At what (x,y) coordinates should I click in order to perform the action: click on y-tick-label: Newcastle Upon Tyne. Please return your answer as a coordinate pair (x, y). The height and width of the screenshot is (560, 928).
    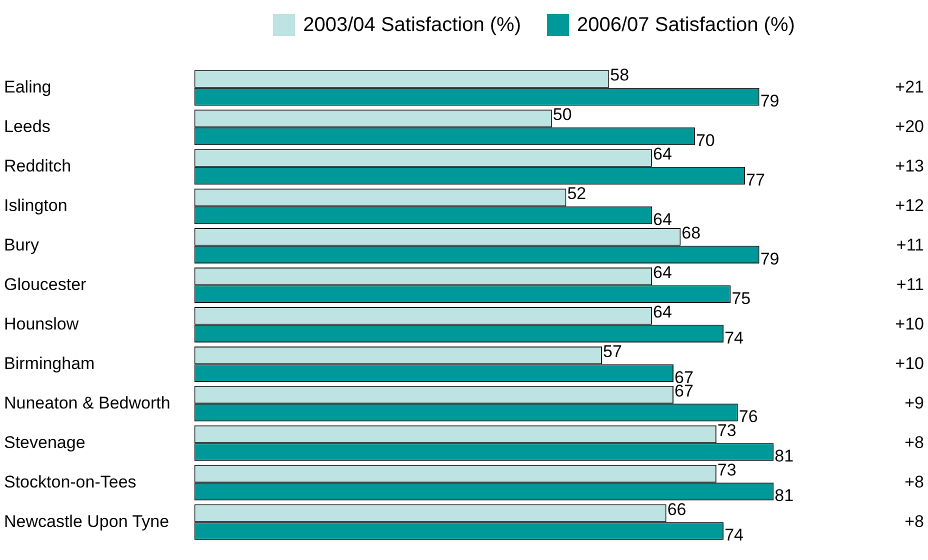
    Looking at the image, I should click on (87, 521).